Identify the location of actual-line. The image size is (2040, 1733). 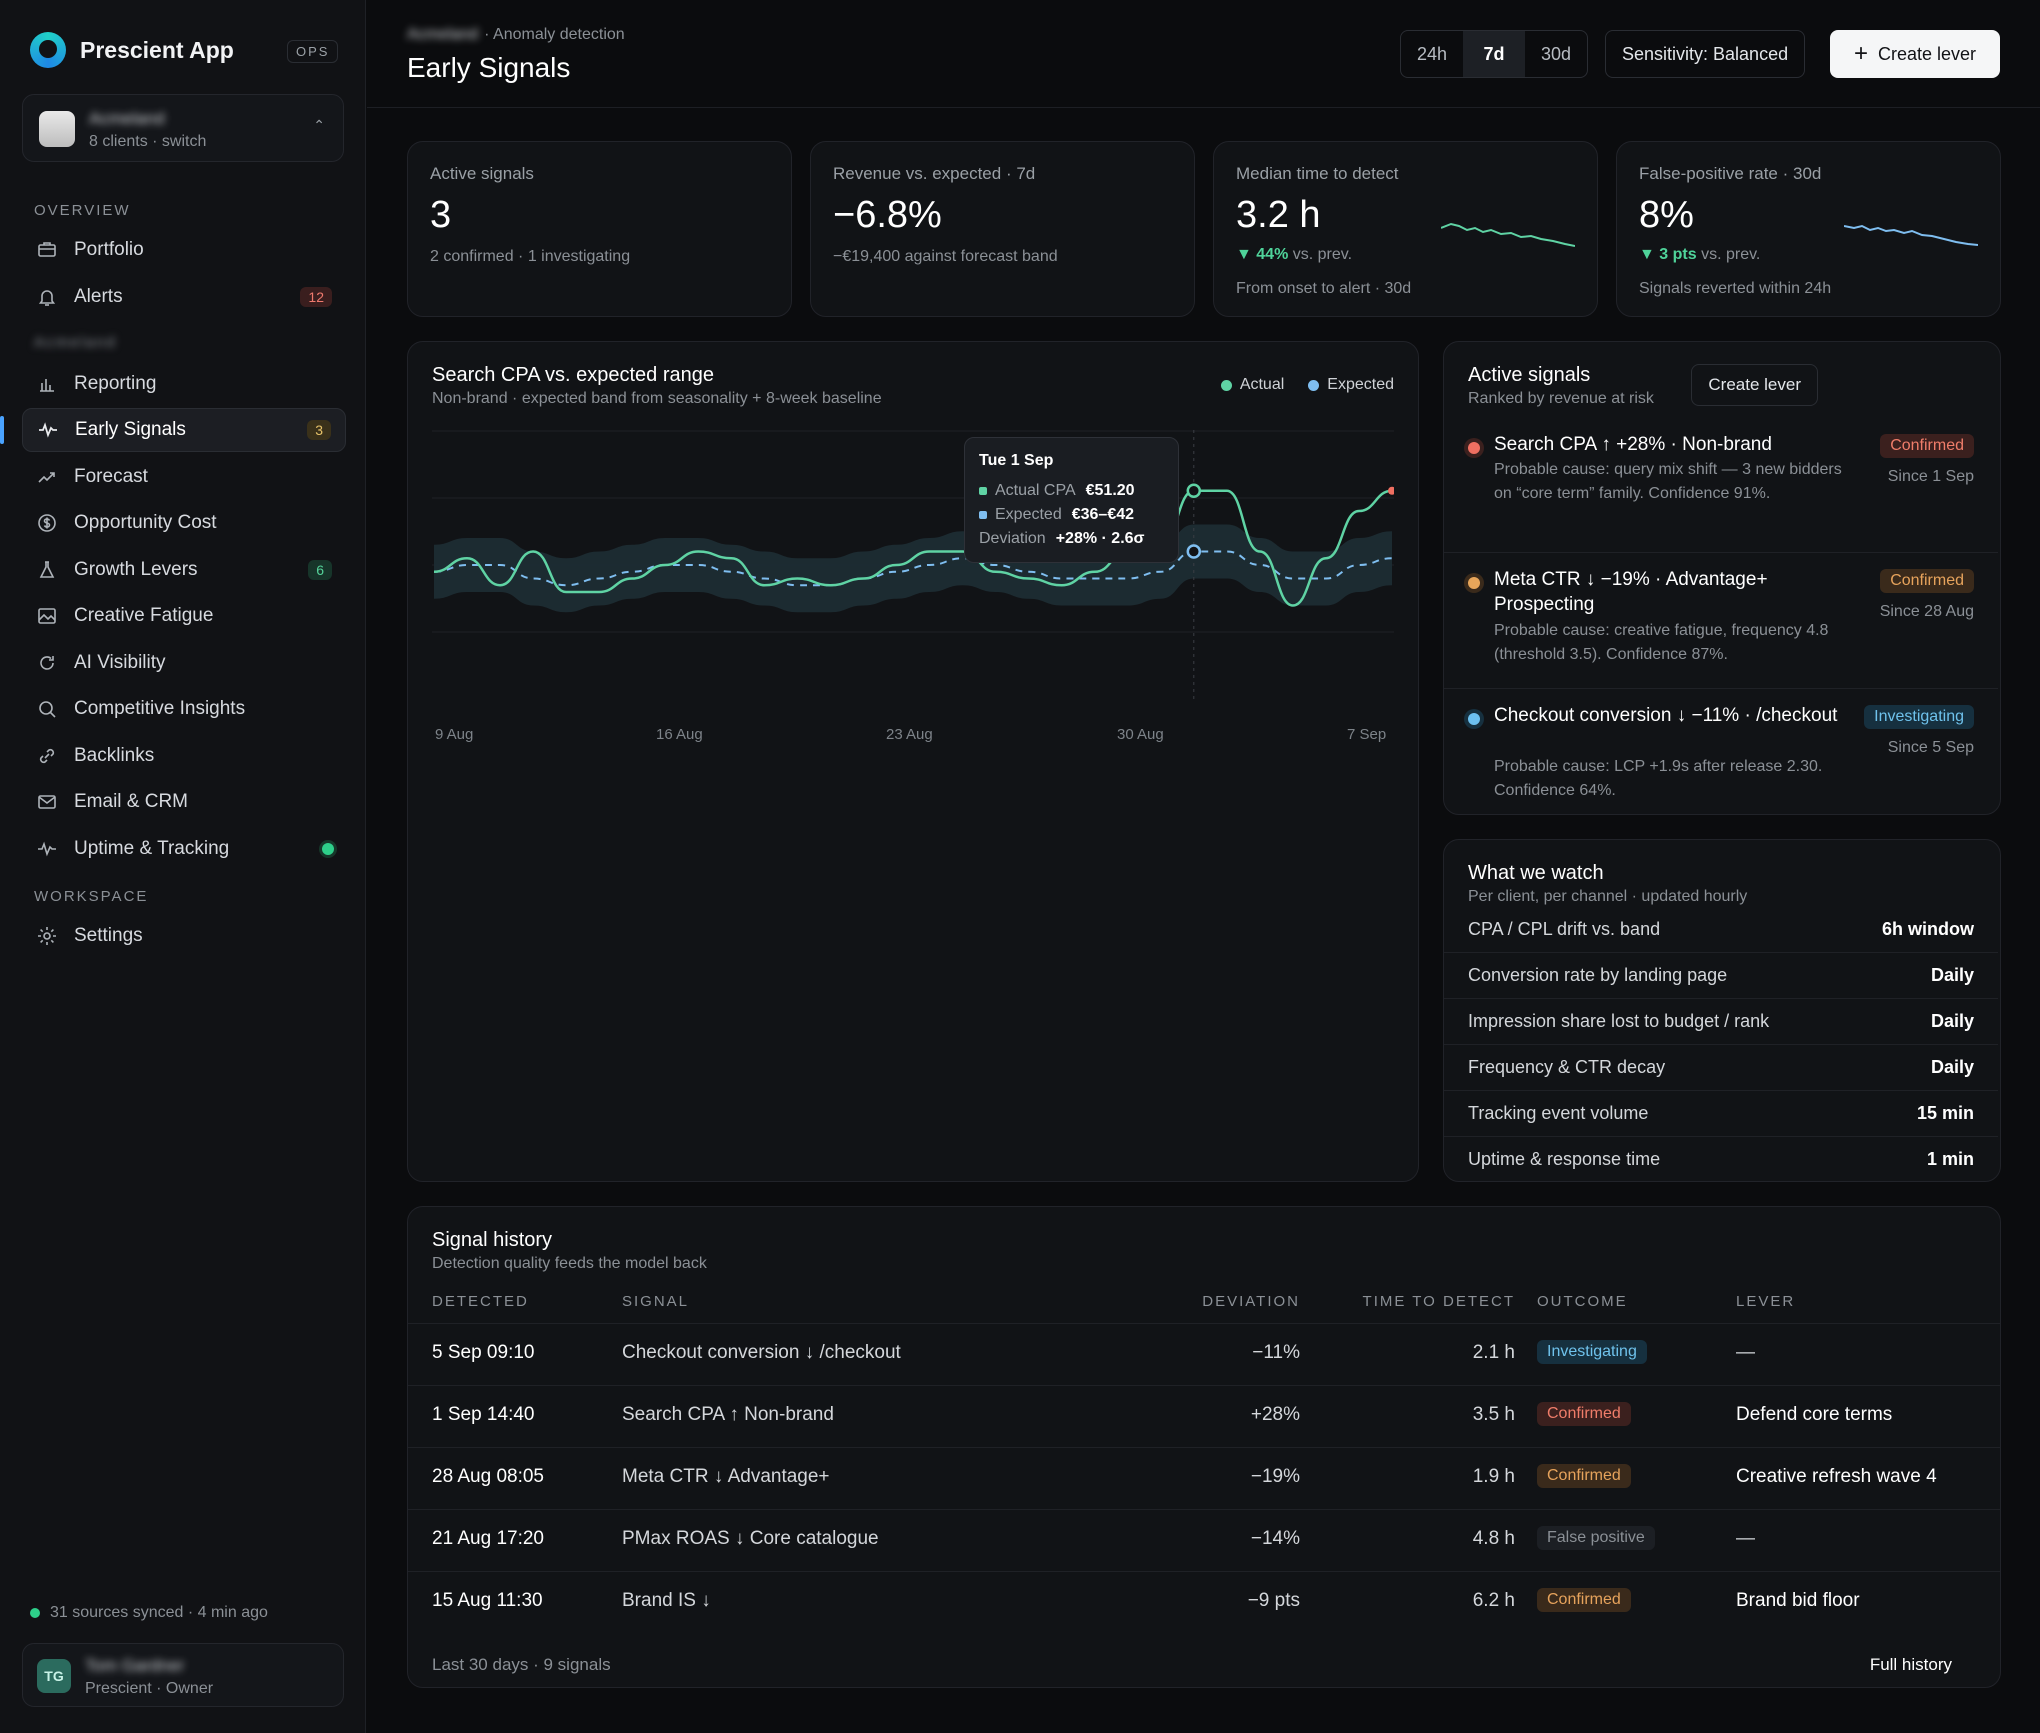
(913, 548).